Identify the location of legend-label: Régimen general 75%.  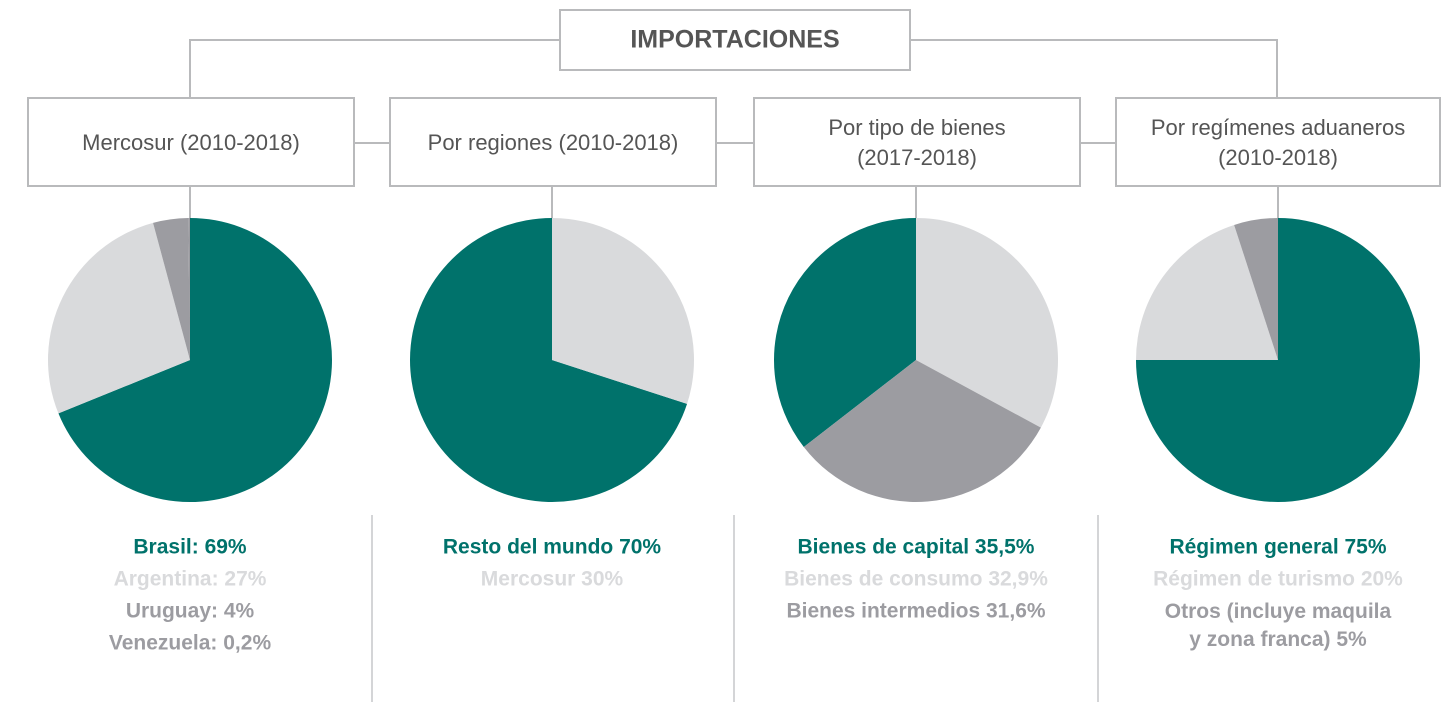
(1277, 547).